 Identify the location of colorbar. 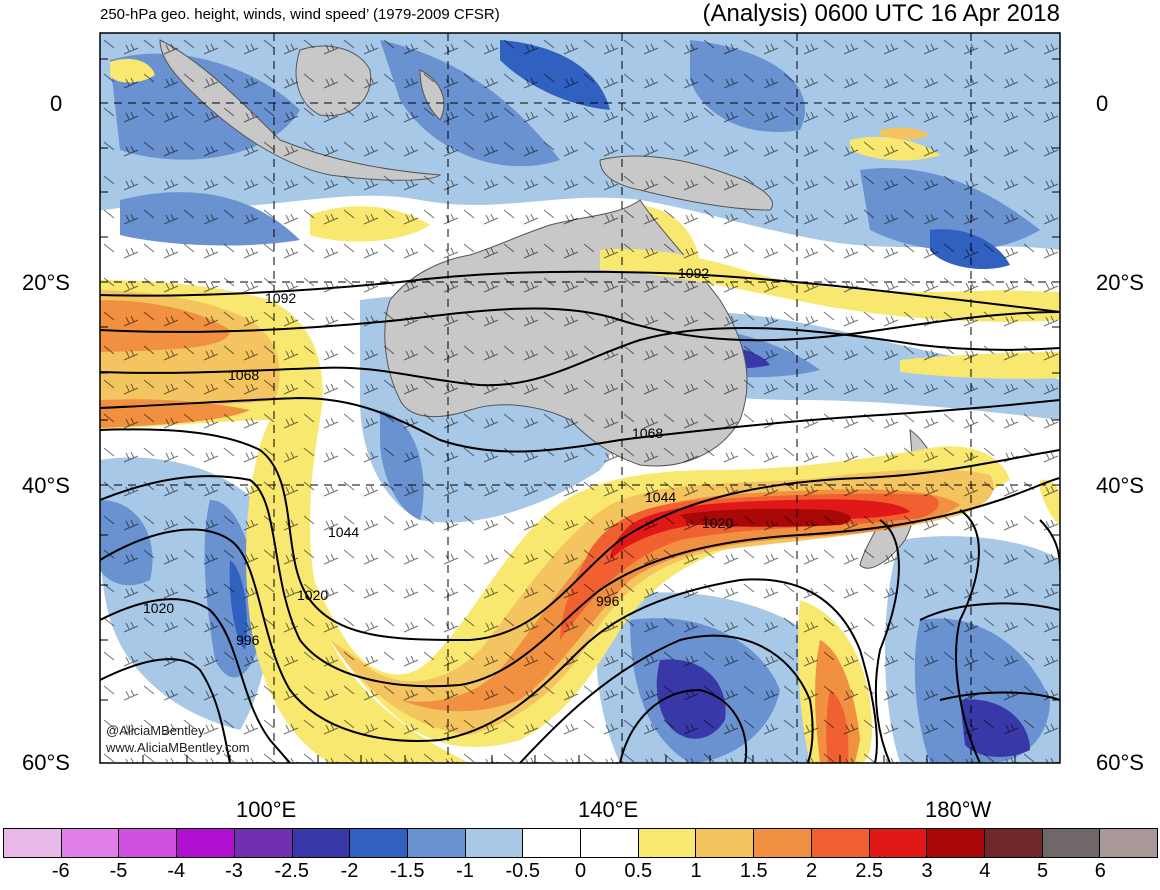
(580, 843).